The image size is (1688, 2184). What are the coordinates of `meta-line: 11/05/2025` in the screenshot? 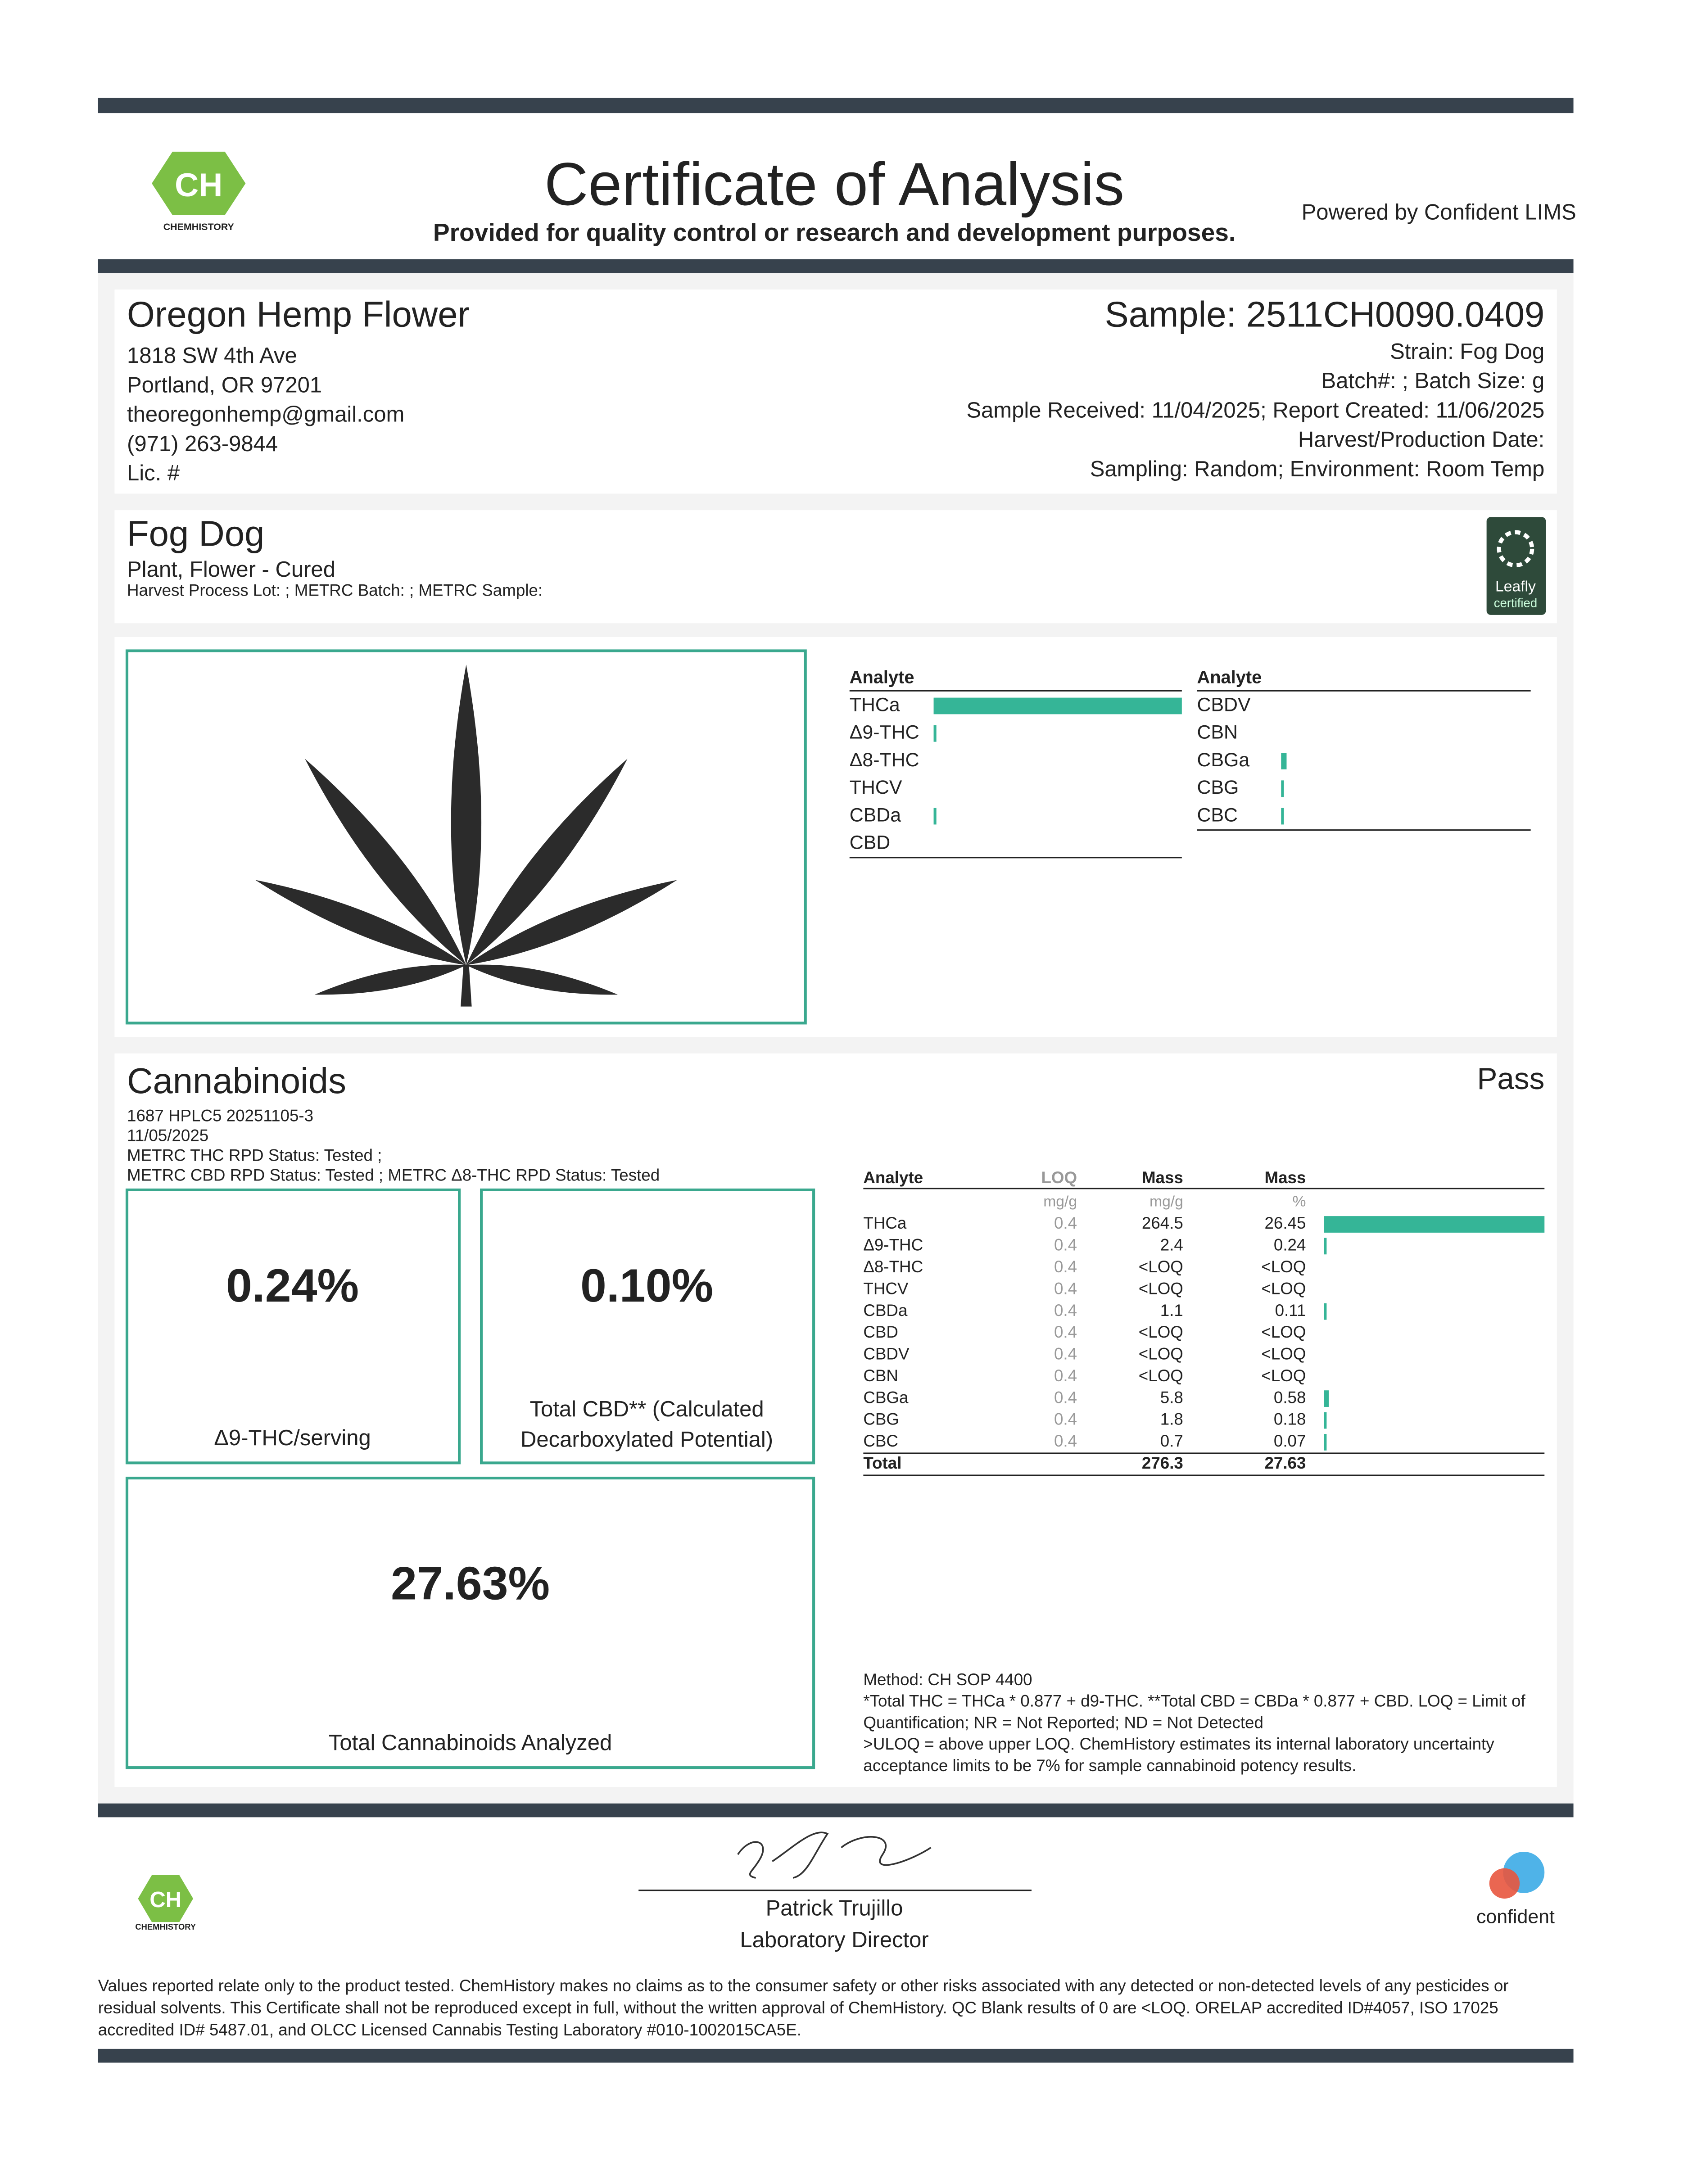 It's located at (167, 1135).